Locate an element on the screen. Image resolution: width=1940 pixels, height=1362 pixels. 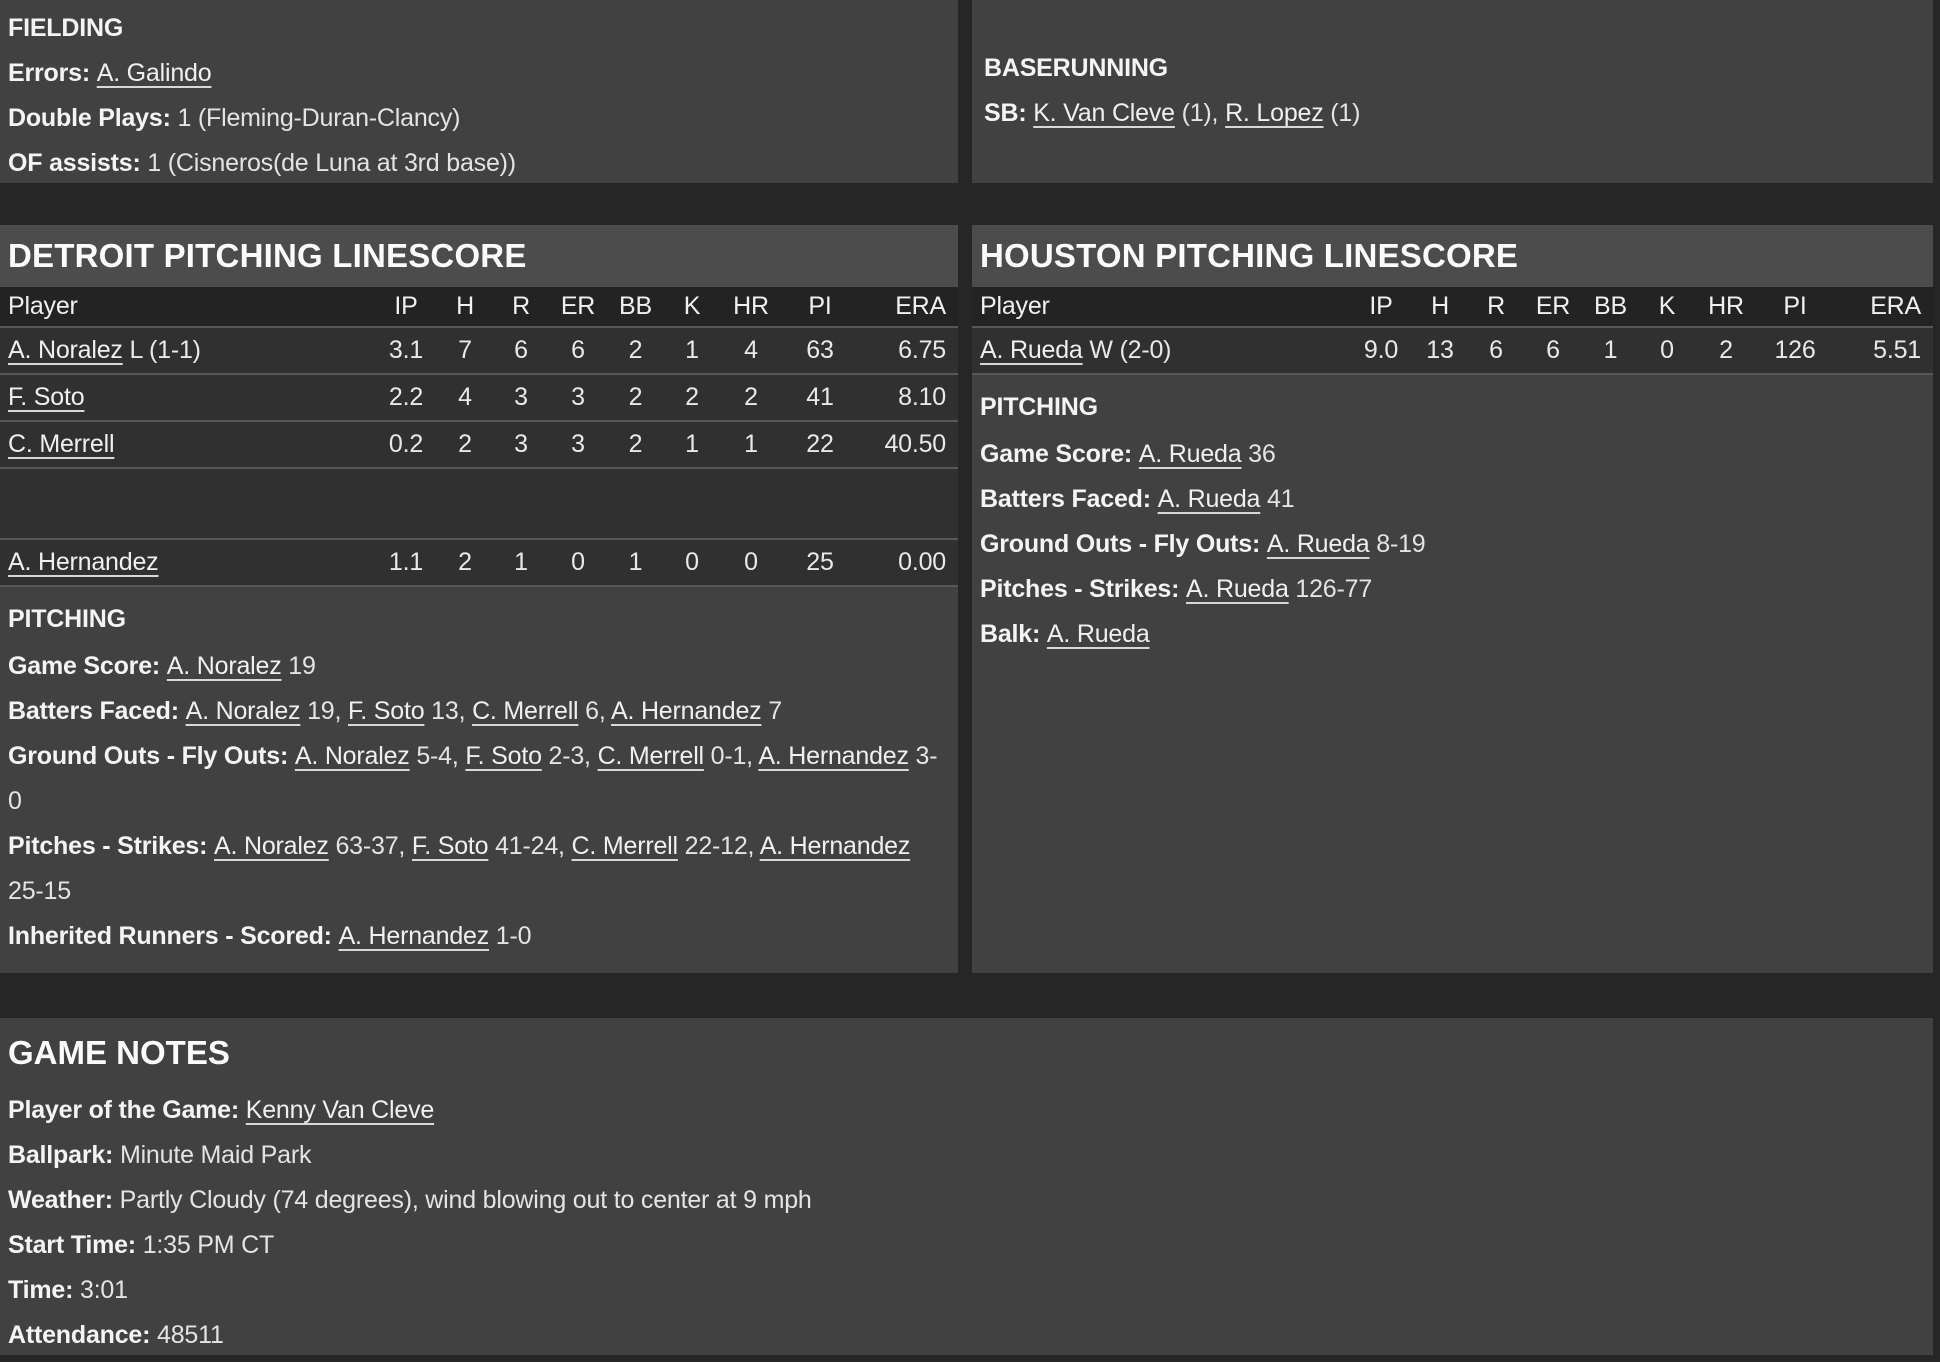
stat-cell: 4 is located at coordinates (751, 350).